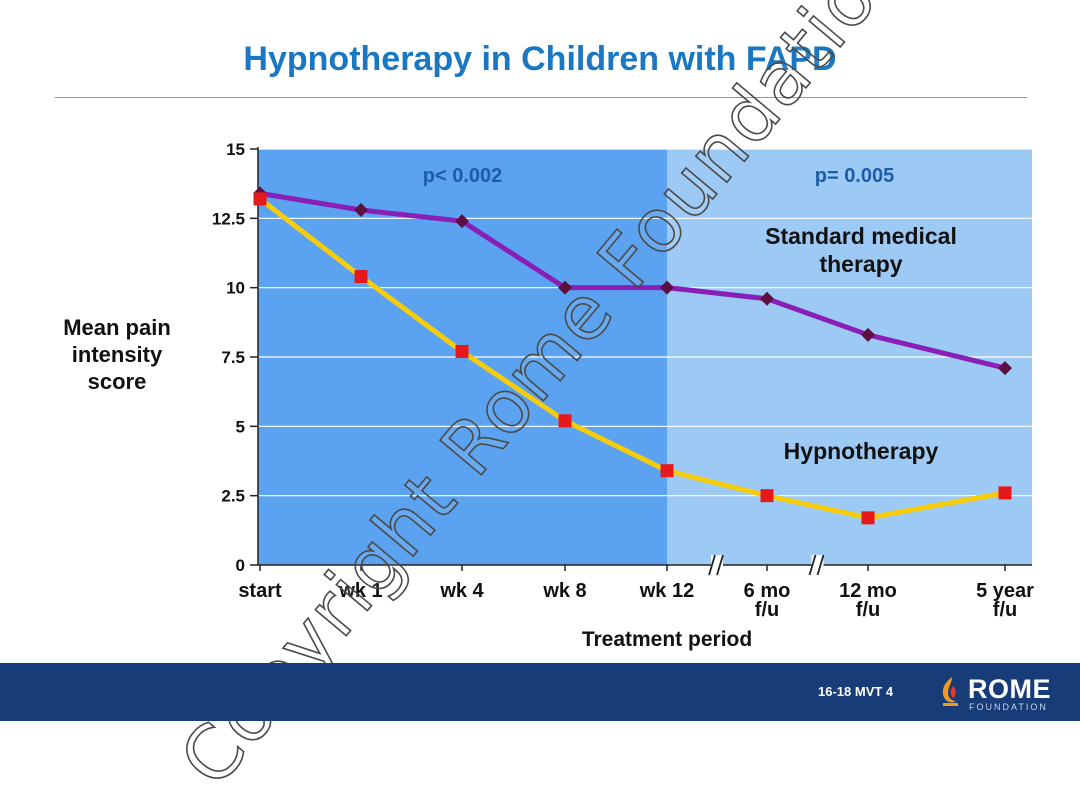  What do you see at coordinates (540, 59) in the screenshot?
I see `slide-title: Hypnotherapy in Children with FAPD` at bounding box center [540, 59].